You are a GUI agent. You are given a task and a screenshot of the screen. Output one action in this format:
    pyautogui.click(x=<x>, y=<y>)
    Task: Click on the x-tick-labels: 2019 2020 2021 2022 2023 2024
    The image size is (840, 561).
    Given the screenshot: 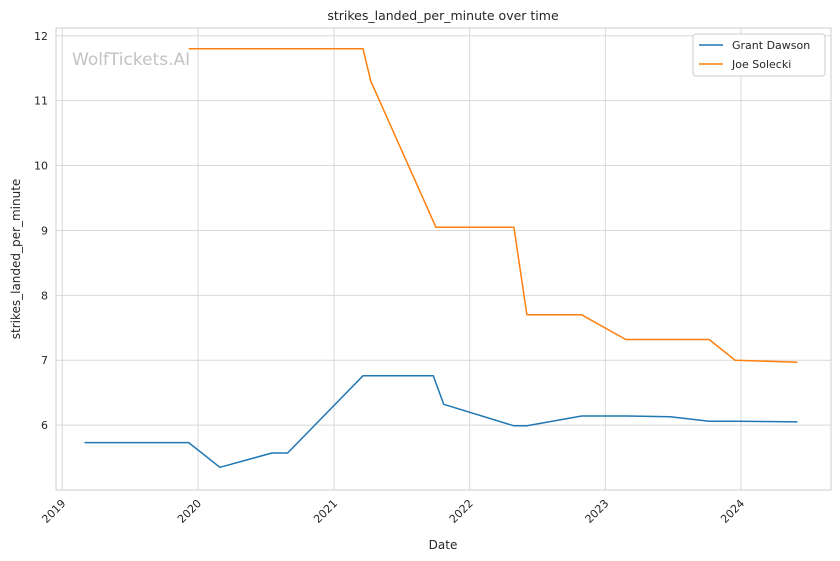 What is the action you would take?
    pyautogui.click(x=393, y=511)
    